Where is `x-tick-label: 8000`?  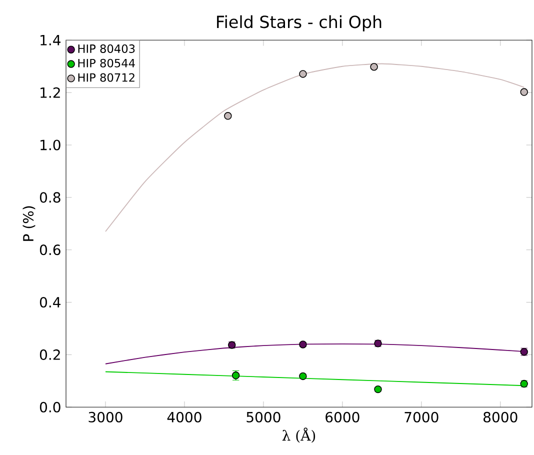 x-tick-label: 8000 is located at coordinates (501, 417).